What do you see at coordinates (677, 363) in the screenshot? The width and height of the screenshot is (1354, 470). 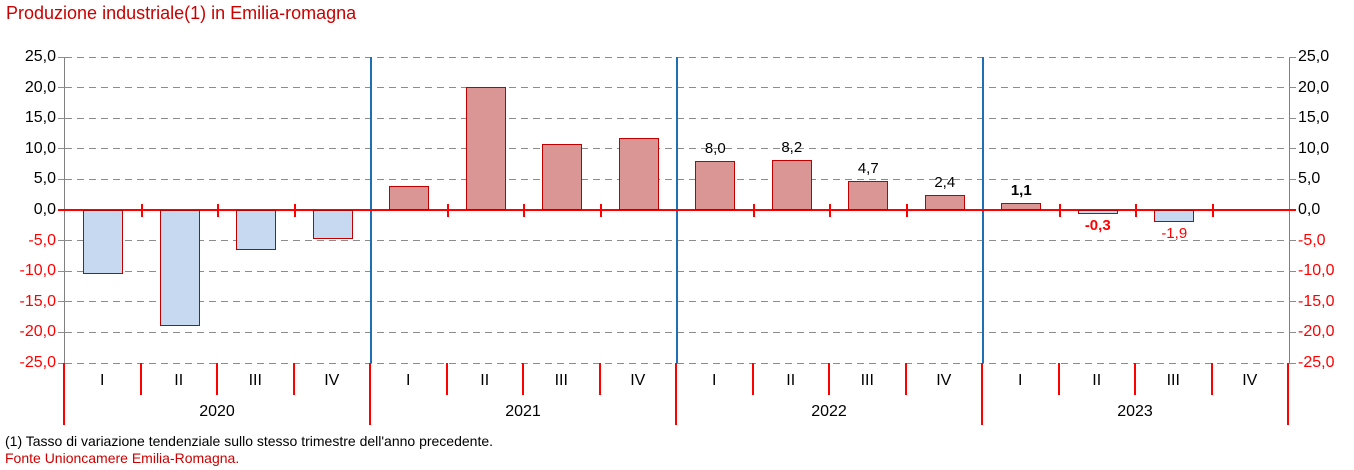 I see `gridline` at bounding box center [677, 363].